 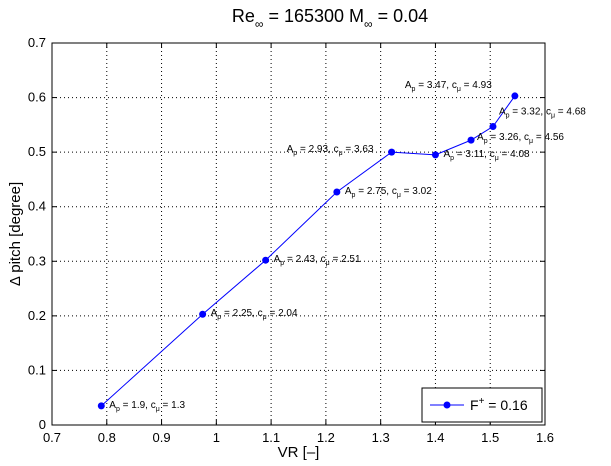 I want to click on x-tick-label: 1, so click(x=216, y=437).